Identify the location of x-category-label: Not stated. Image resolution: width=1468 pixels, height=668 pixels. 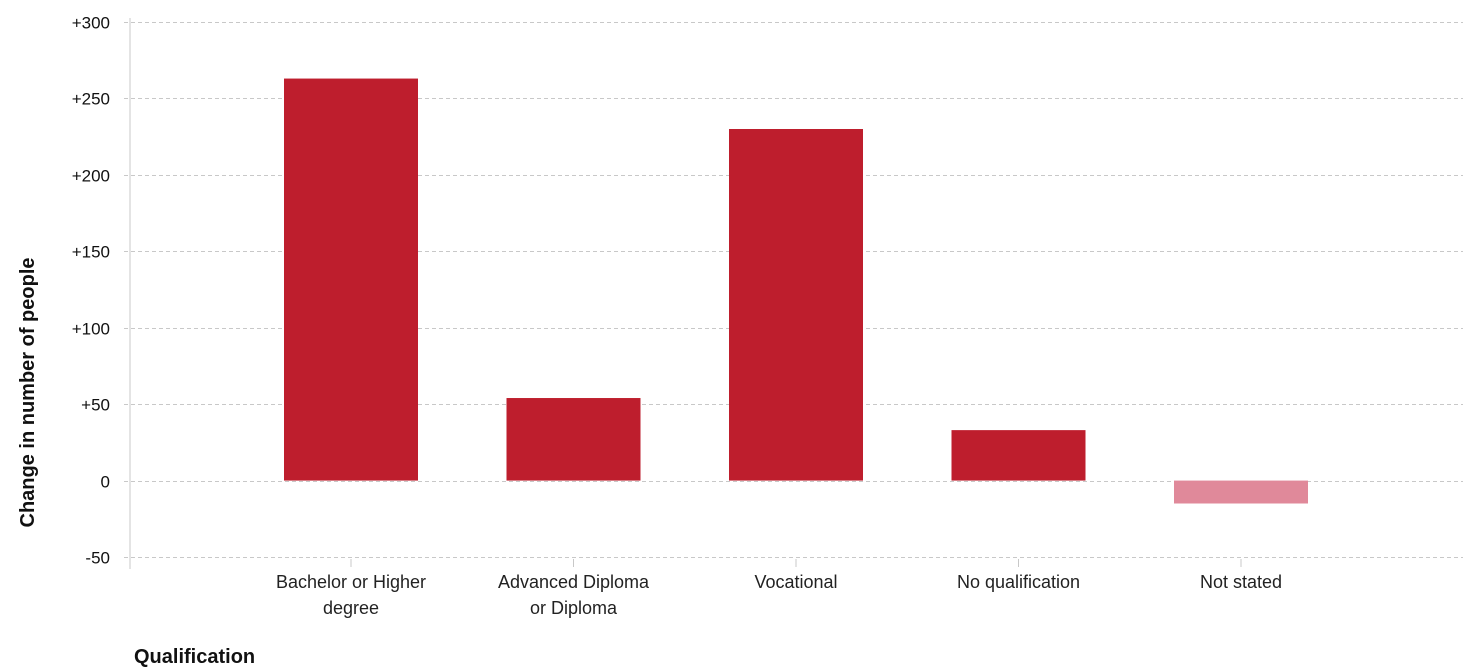
(1241, 582).